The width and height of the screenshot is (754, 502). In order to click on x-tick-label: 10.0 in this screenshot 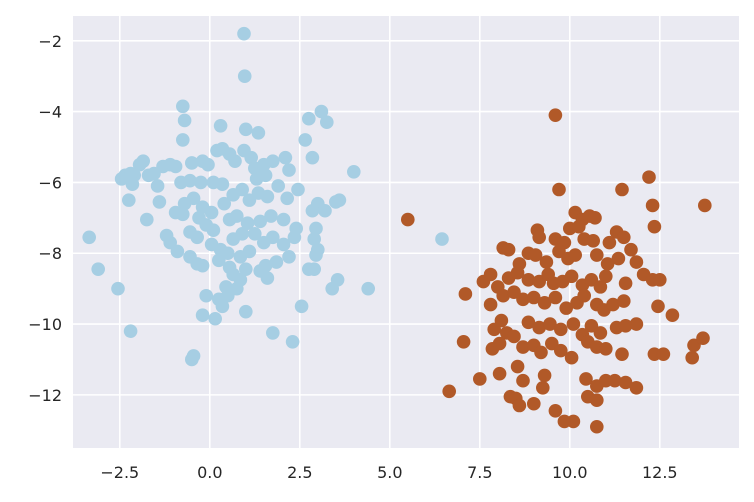, I will do `click(570, 472)`.